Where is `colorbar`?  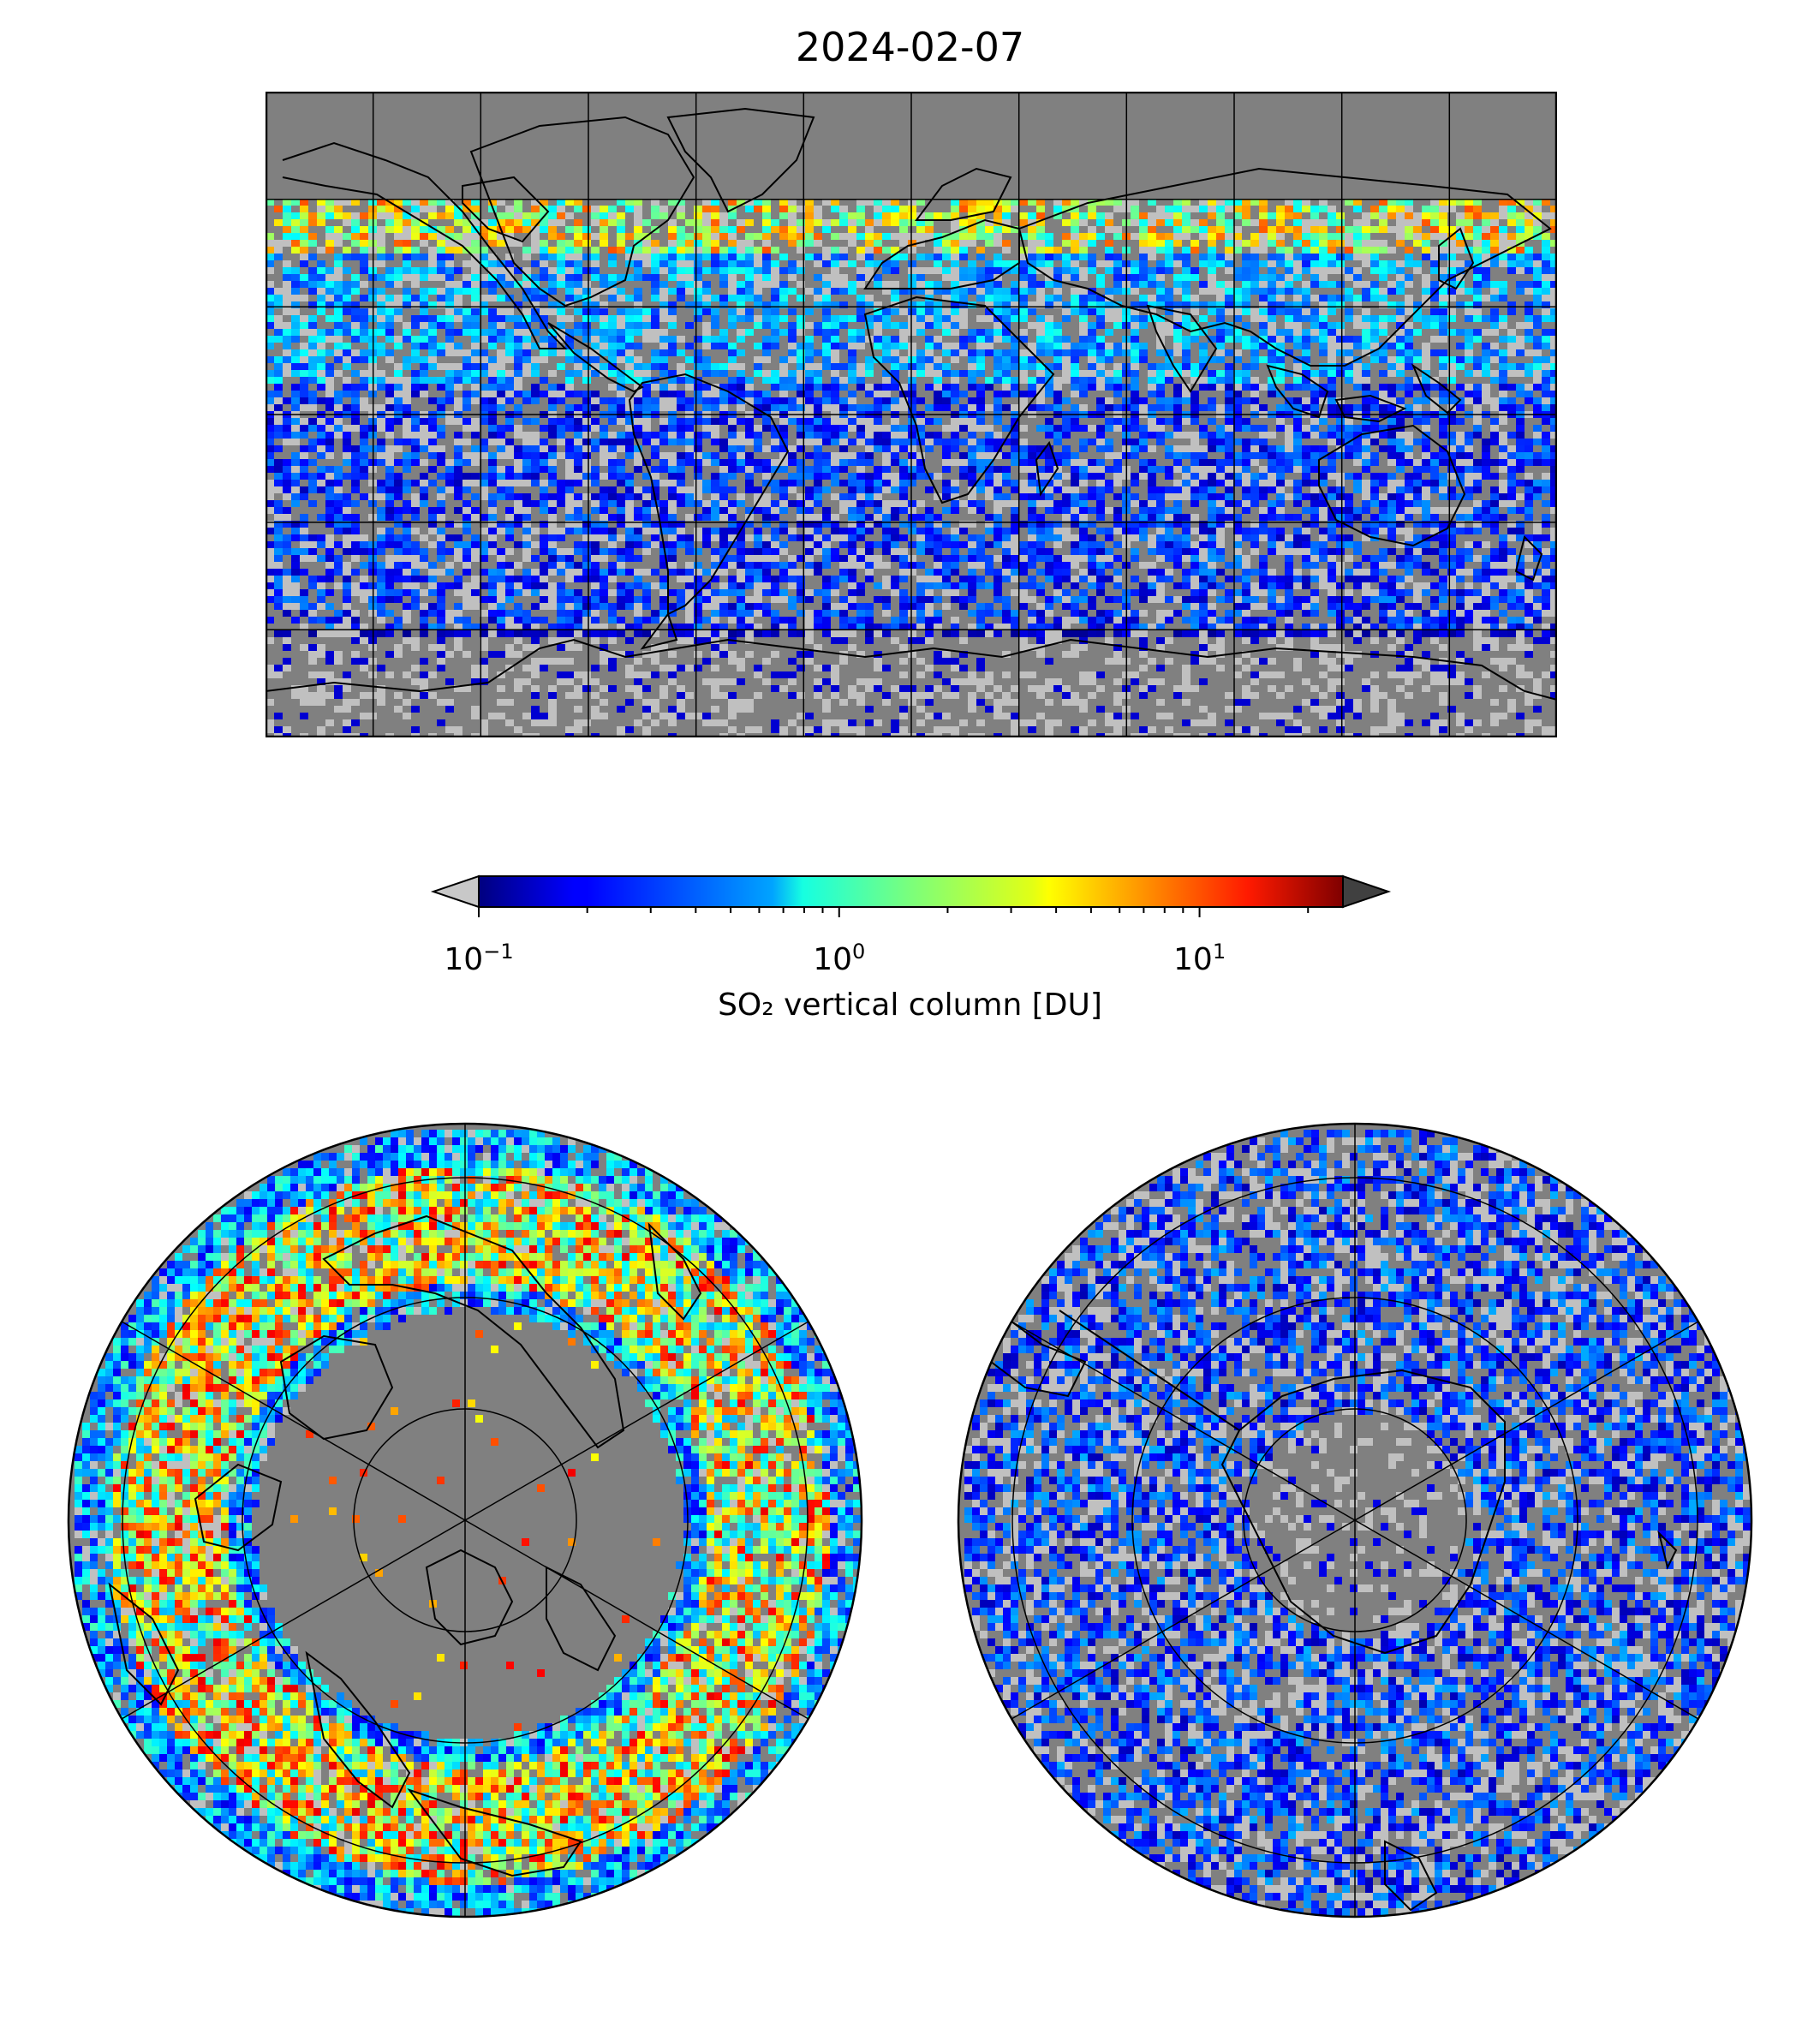 colorbar is located at coordinates (911, 895).